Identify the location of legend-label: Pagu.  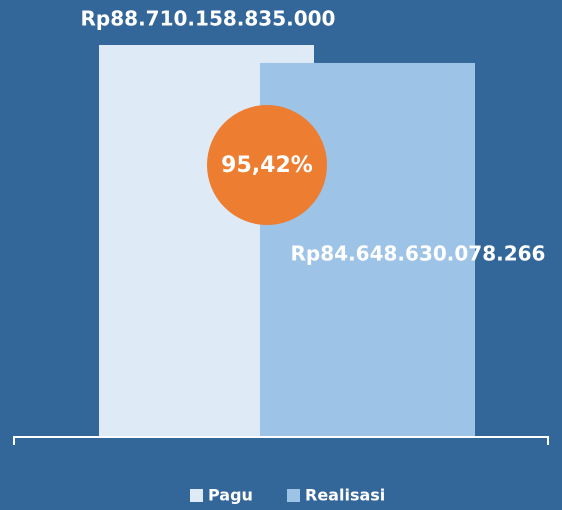
(230, 495).